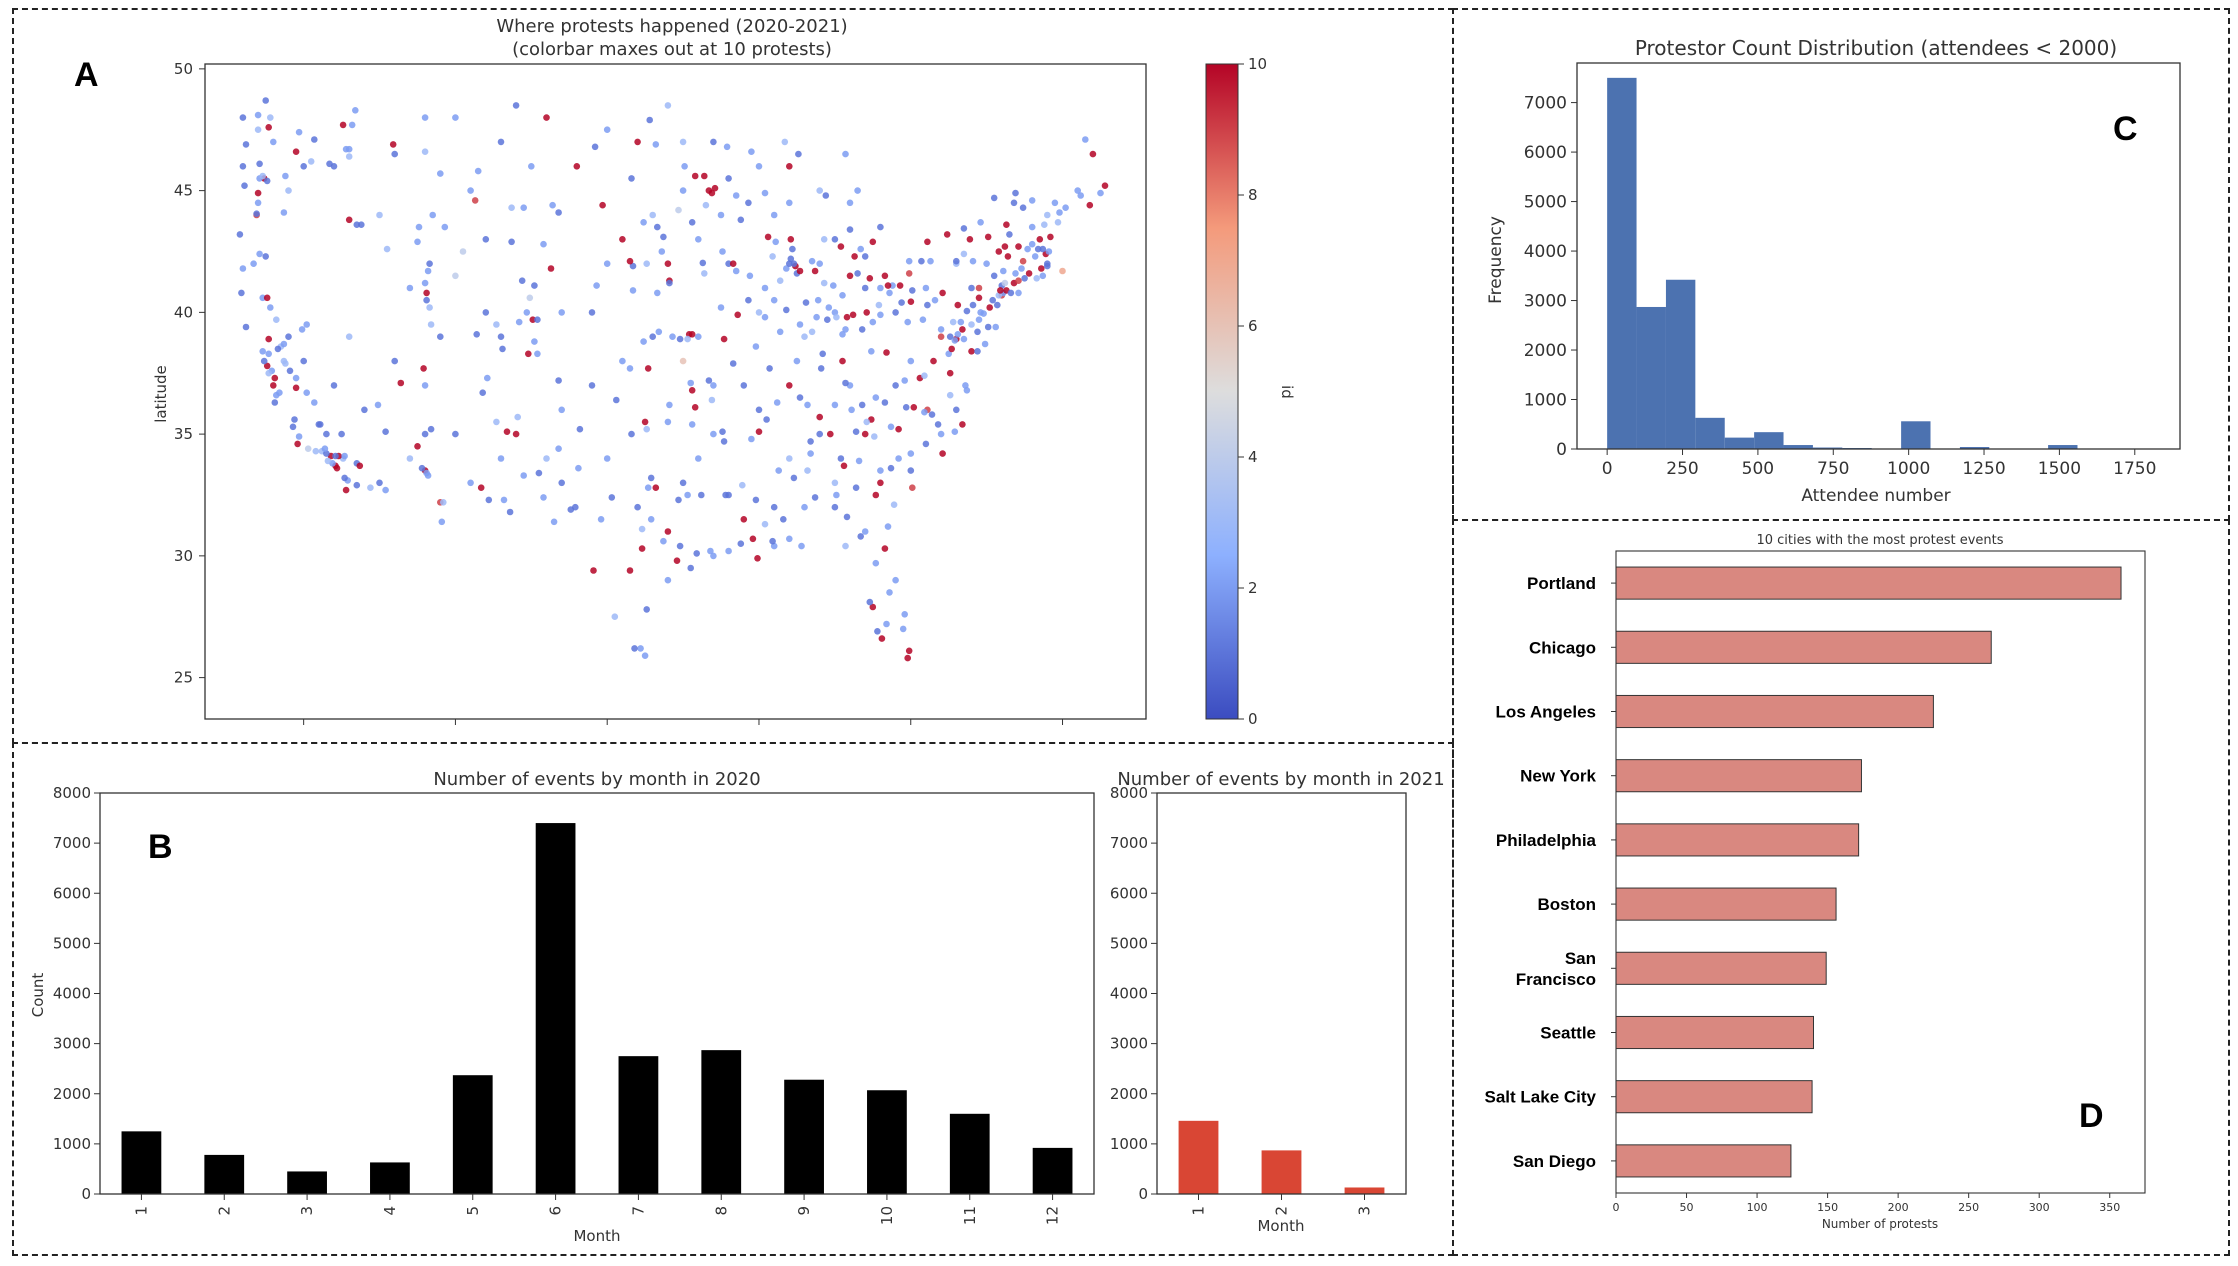 The image size is (2238, 1266). Describe the element at coordinates (1133, 993) in the screenshot. I see `events-2021-y-ticks: 0 1000 2000 3000 4000 5000 6000 7000 8000` at that location.